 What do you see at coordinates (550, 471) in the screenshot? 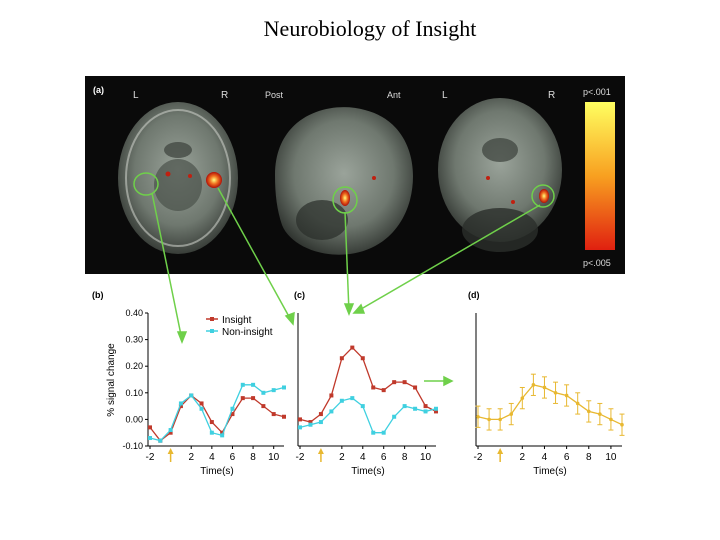
I see `panel-d-x-axis-title: Time(s)` at bounding box center [550, 471].